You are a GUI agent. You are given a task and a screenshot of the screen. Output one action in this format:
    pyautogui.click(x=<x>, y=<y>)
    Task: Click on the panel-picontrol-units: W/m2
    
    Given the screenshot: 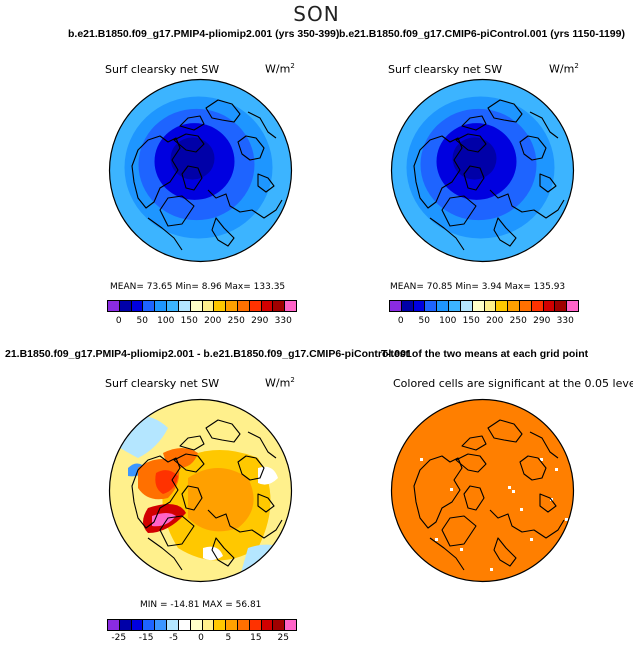 What is the action you would take?
    pyautogui.click(x=564, y=69)
    